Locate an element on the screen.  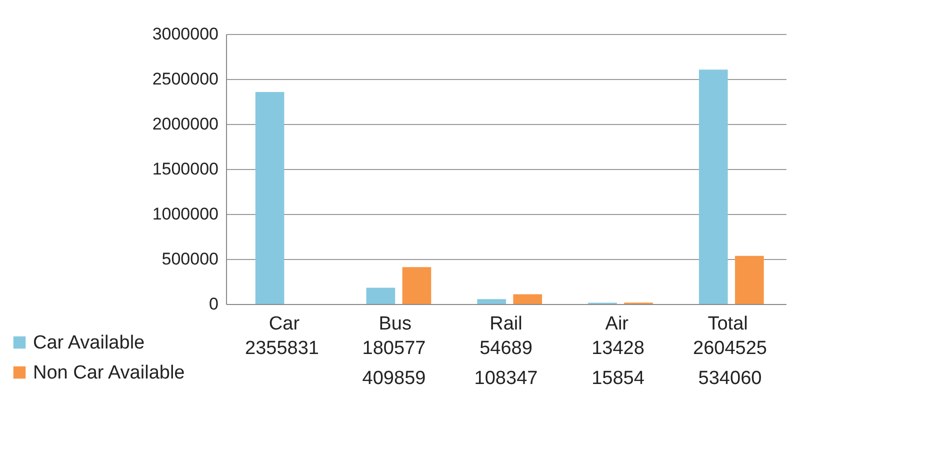
data-label: 534060 is located at coordinates (730, 378).